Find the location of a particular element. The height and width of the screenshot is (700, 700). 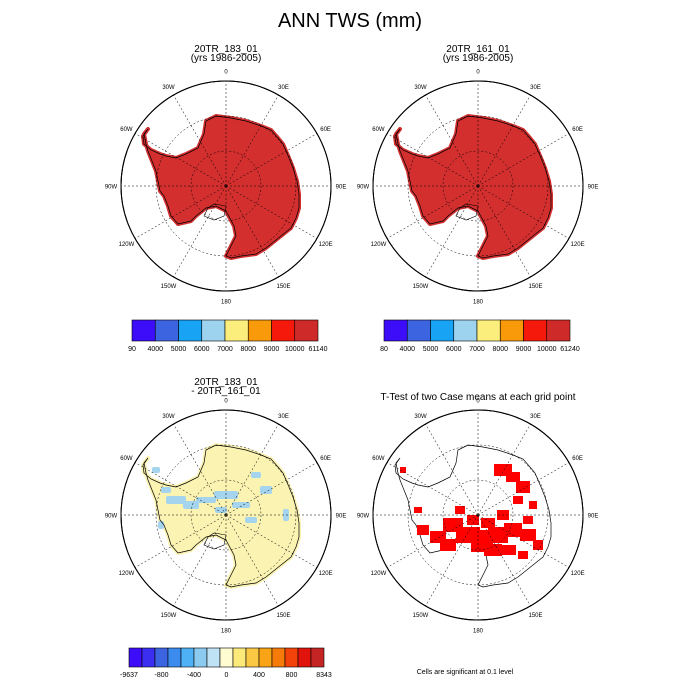

colorbar-label: 80 is located at coordinates (384, 349).